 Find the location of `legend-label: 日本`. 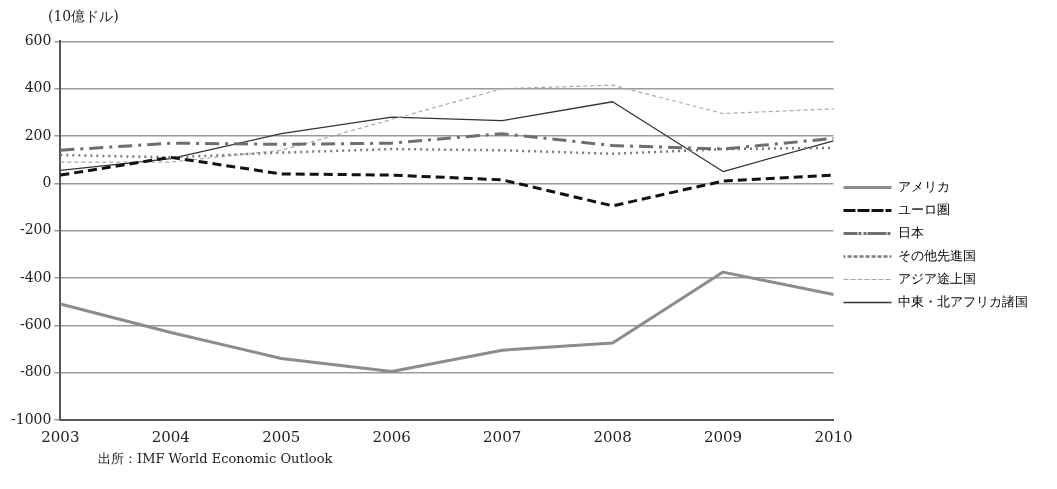

legend-label: 日本 is located at coordinates (911, 232).